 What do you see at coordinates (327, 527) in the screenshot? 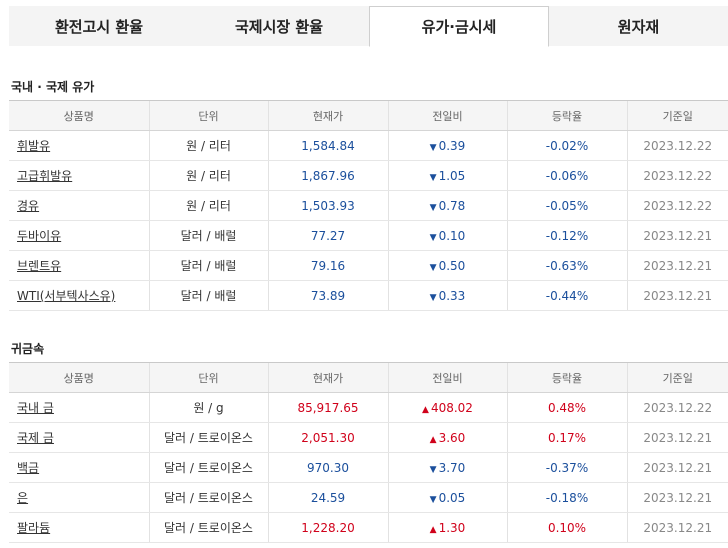
I see `price-cell: 1,228.20` at bounding box center [327, 527].